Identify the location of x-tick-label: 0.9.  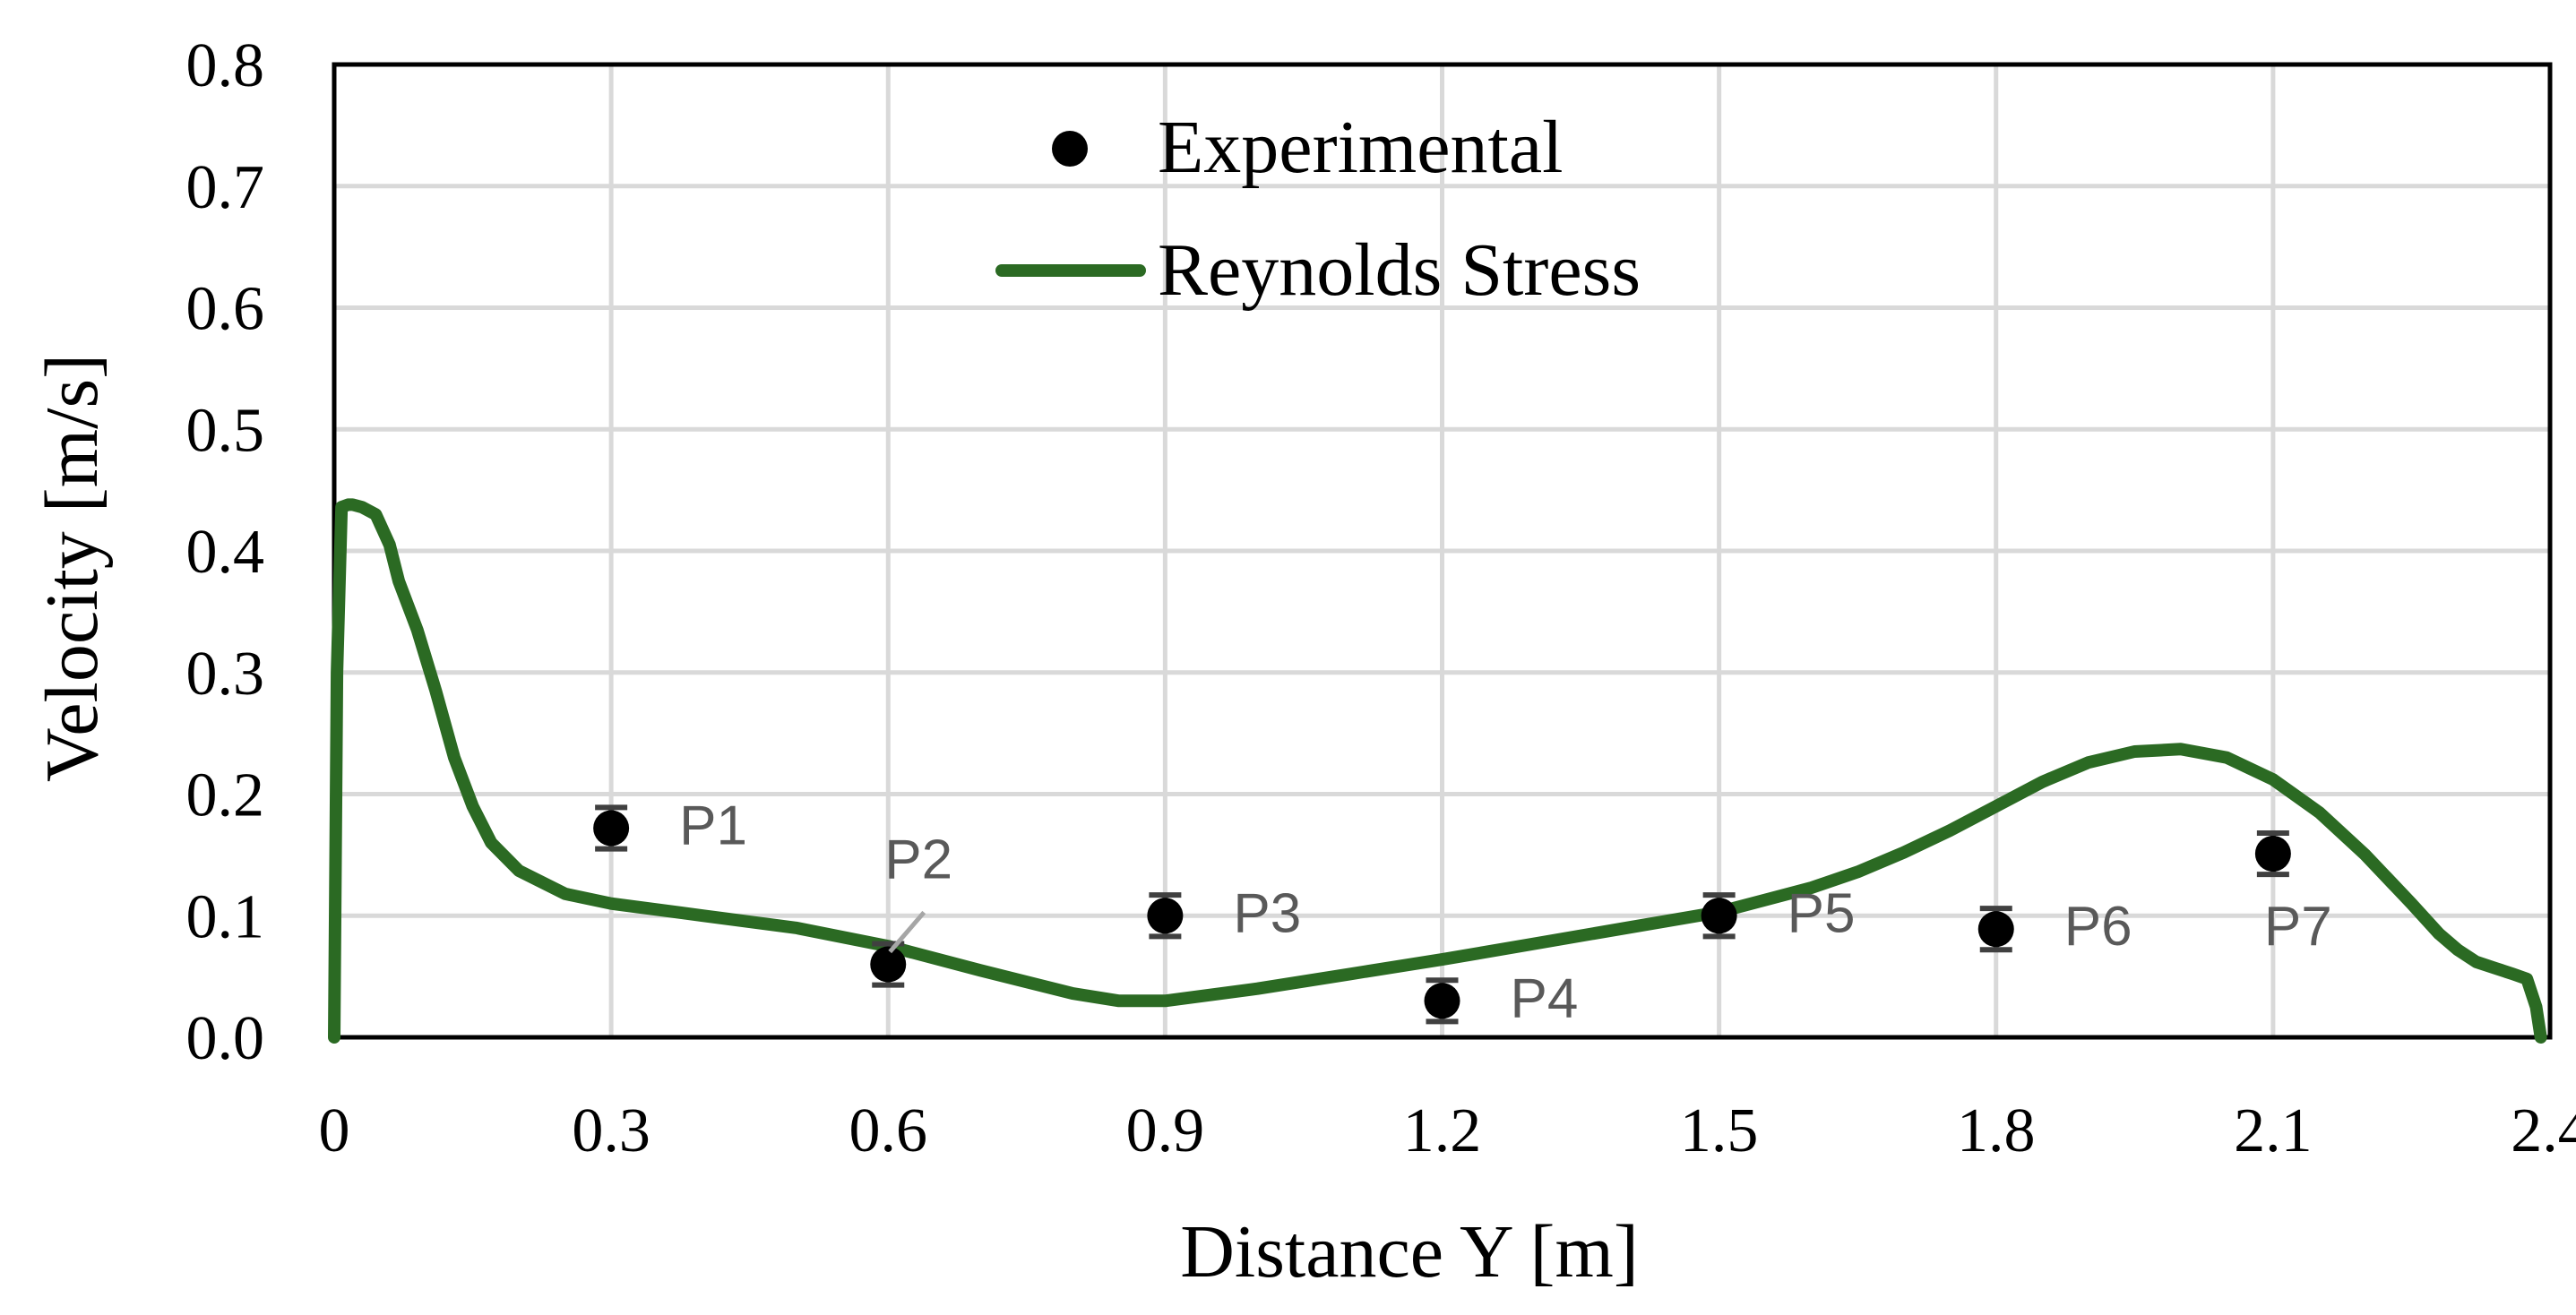
(1165, 1130).